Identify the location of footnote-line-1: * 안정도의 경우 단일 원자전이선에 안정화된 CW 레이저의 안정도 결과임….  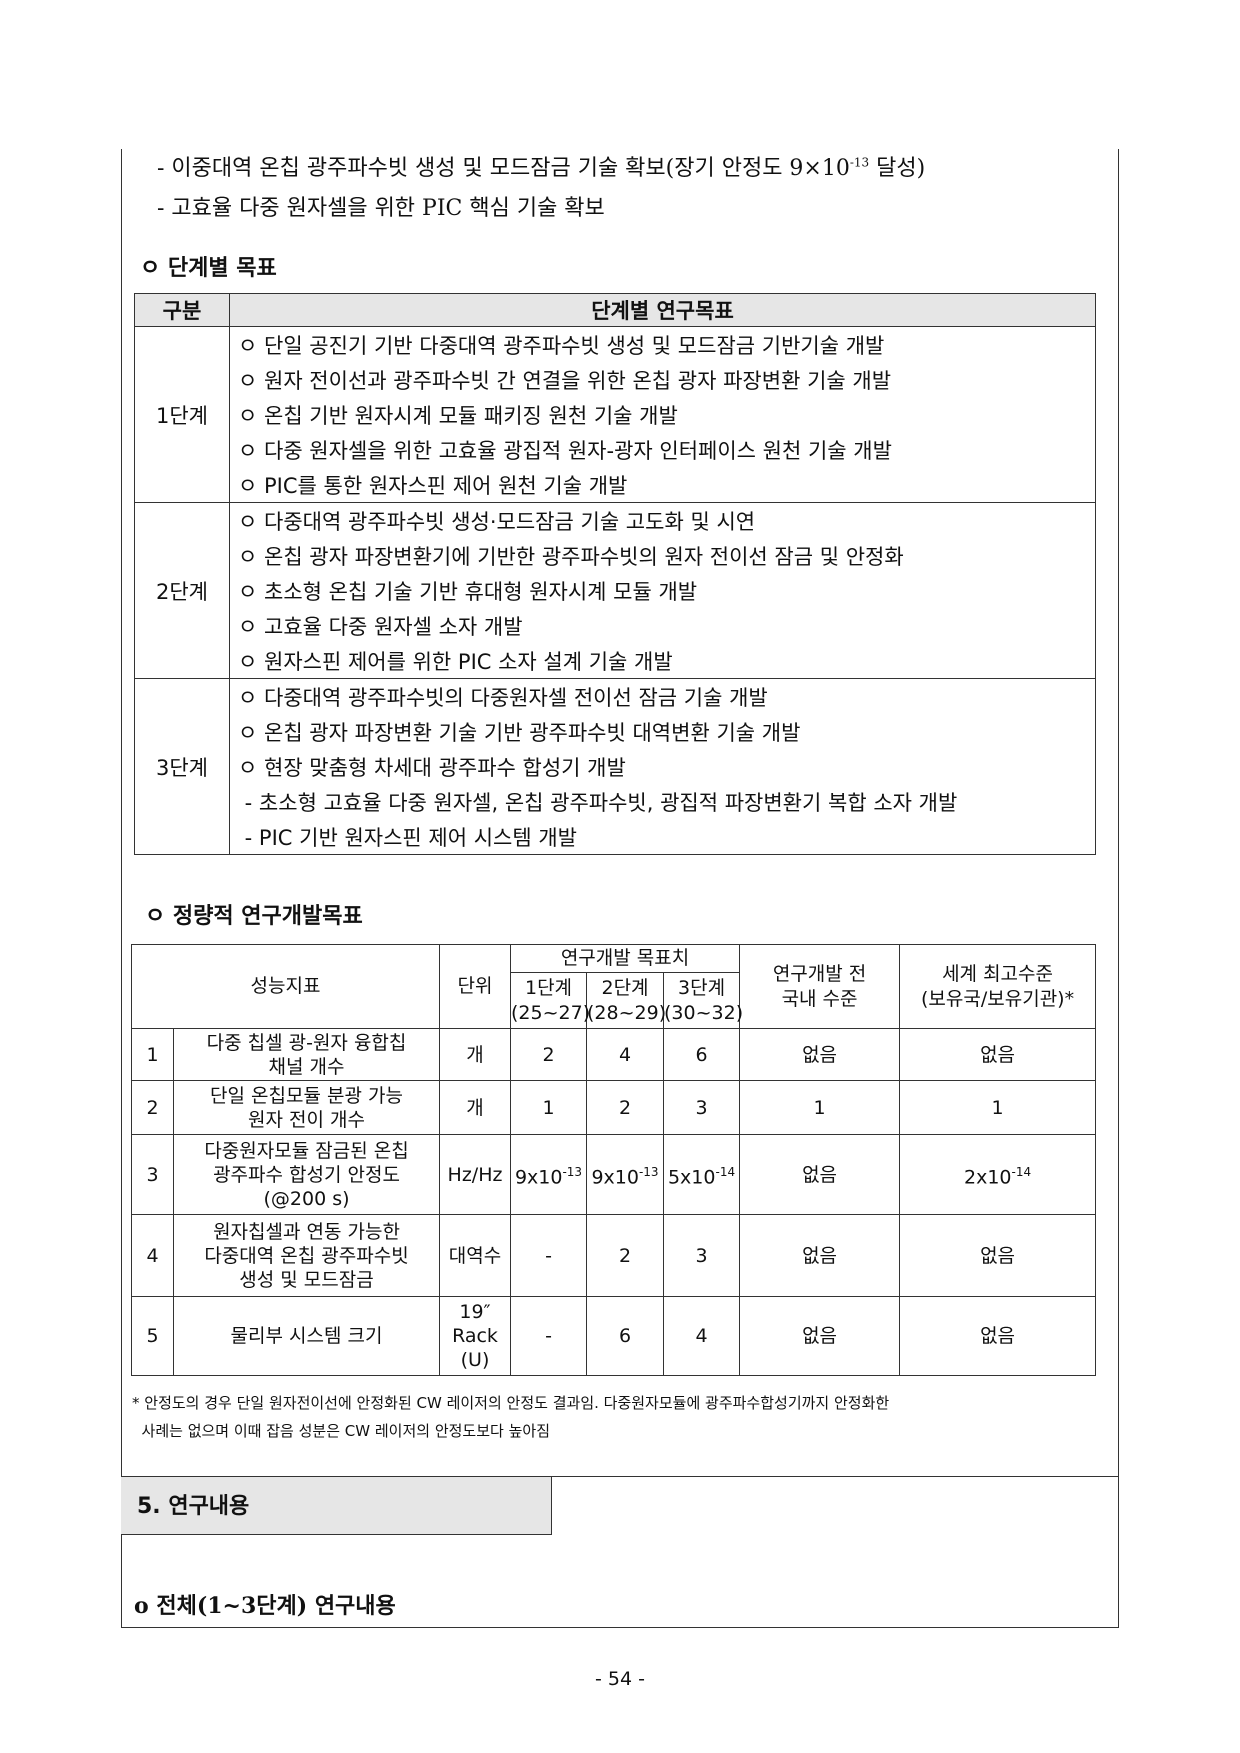
(511, 1403).